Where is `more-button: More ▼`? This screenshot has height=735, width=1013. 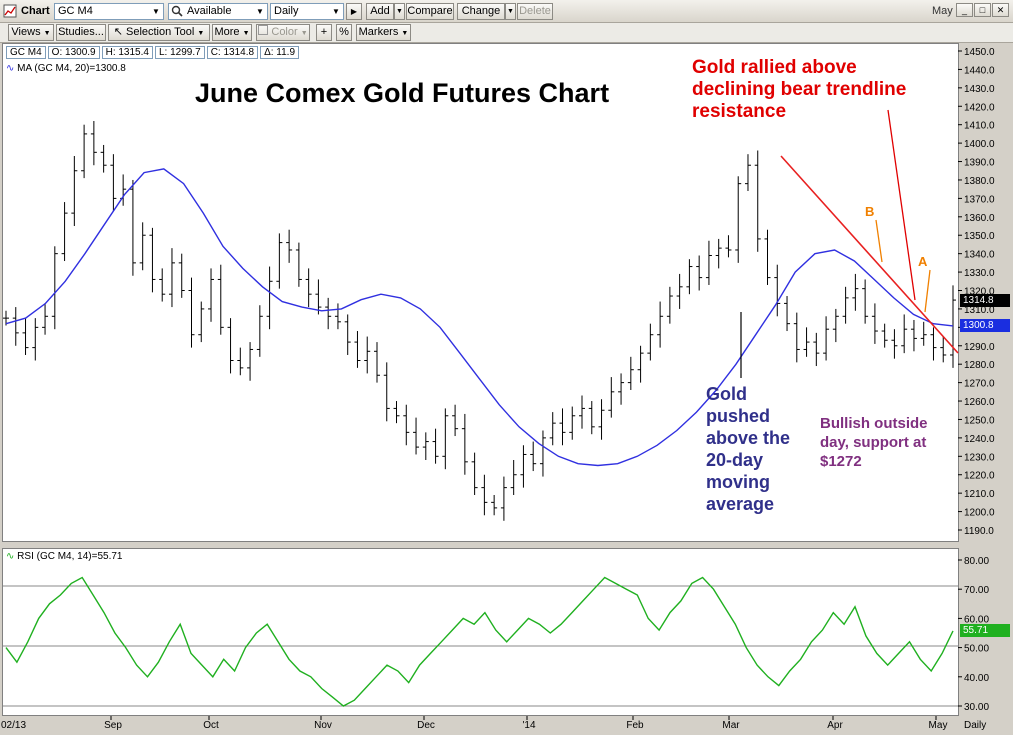
more-button: More ▼ is located at coordinates (232, 32).